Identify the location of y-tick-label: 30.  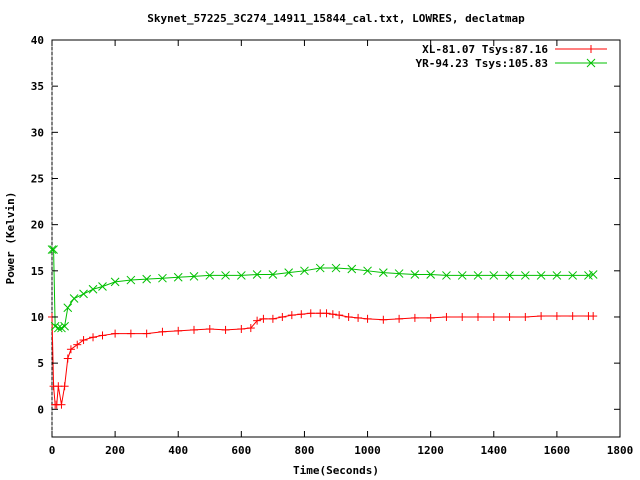
(37, 132).